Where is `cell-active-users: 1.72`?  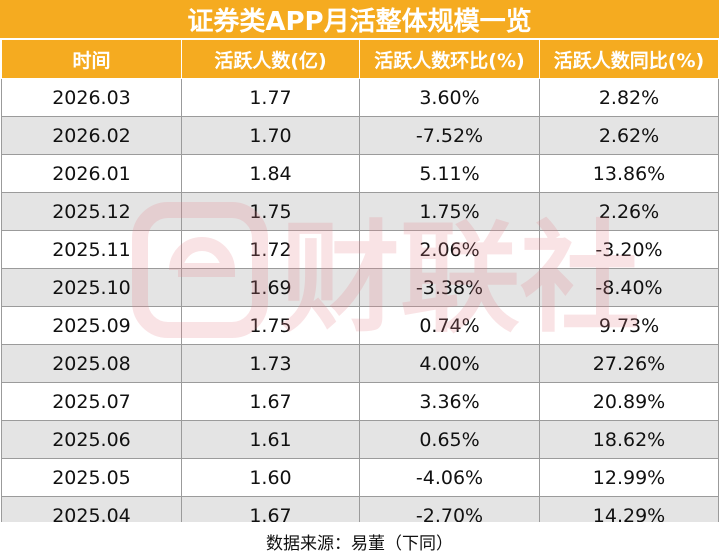 cell-active-users: 1.72 is located at coordinates (270, 249).